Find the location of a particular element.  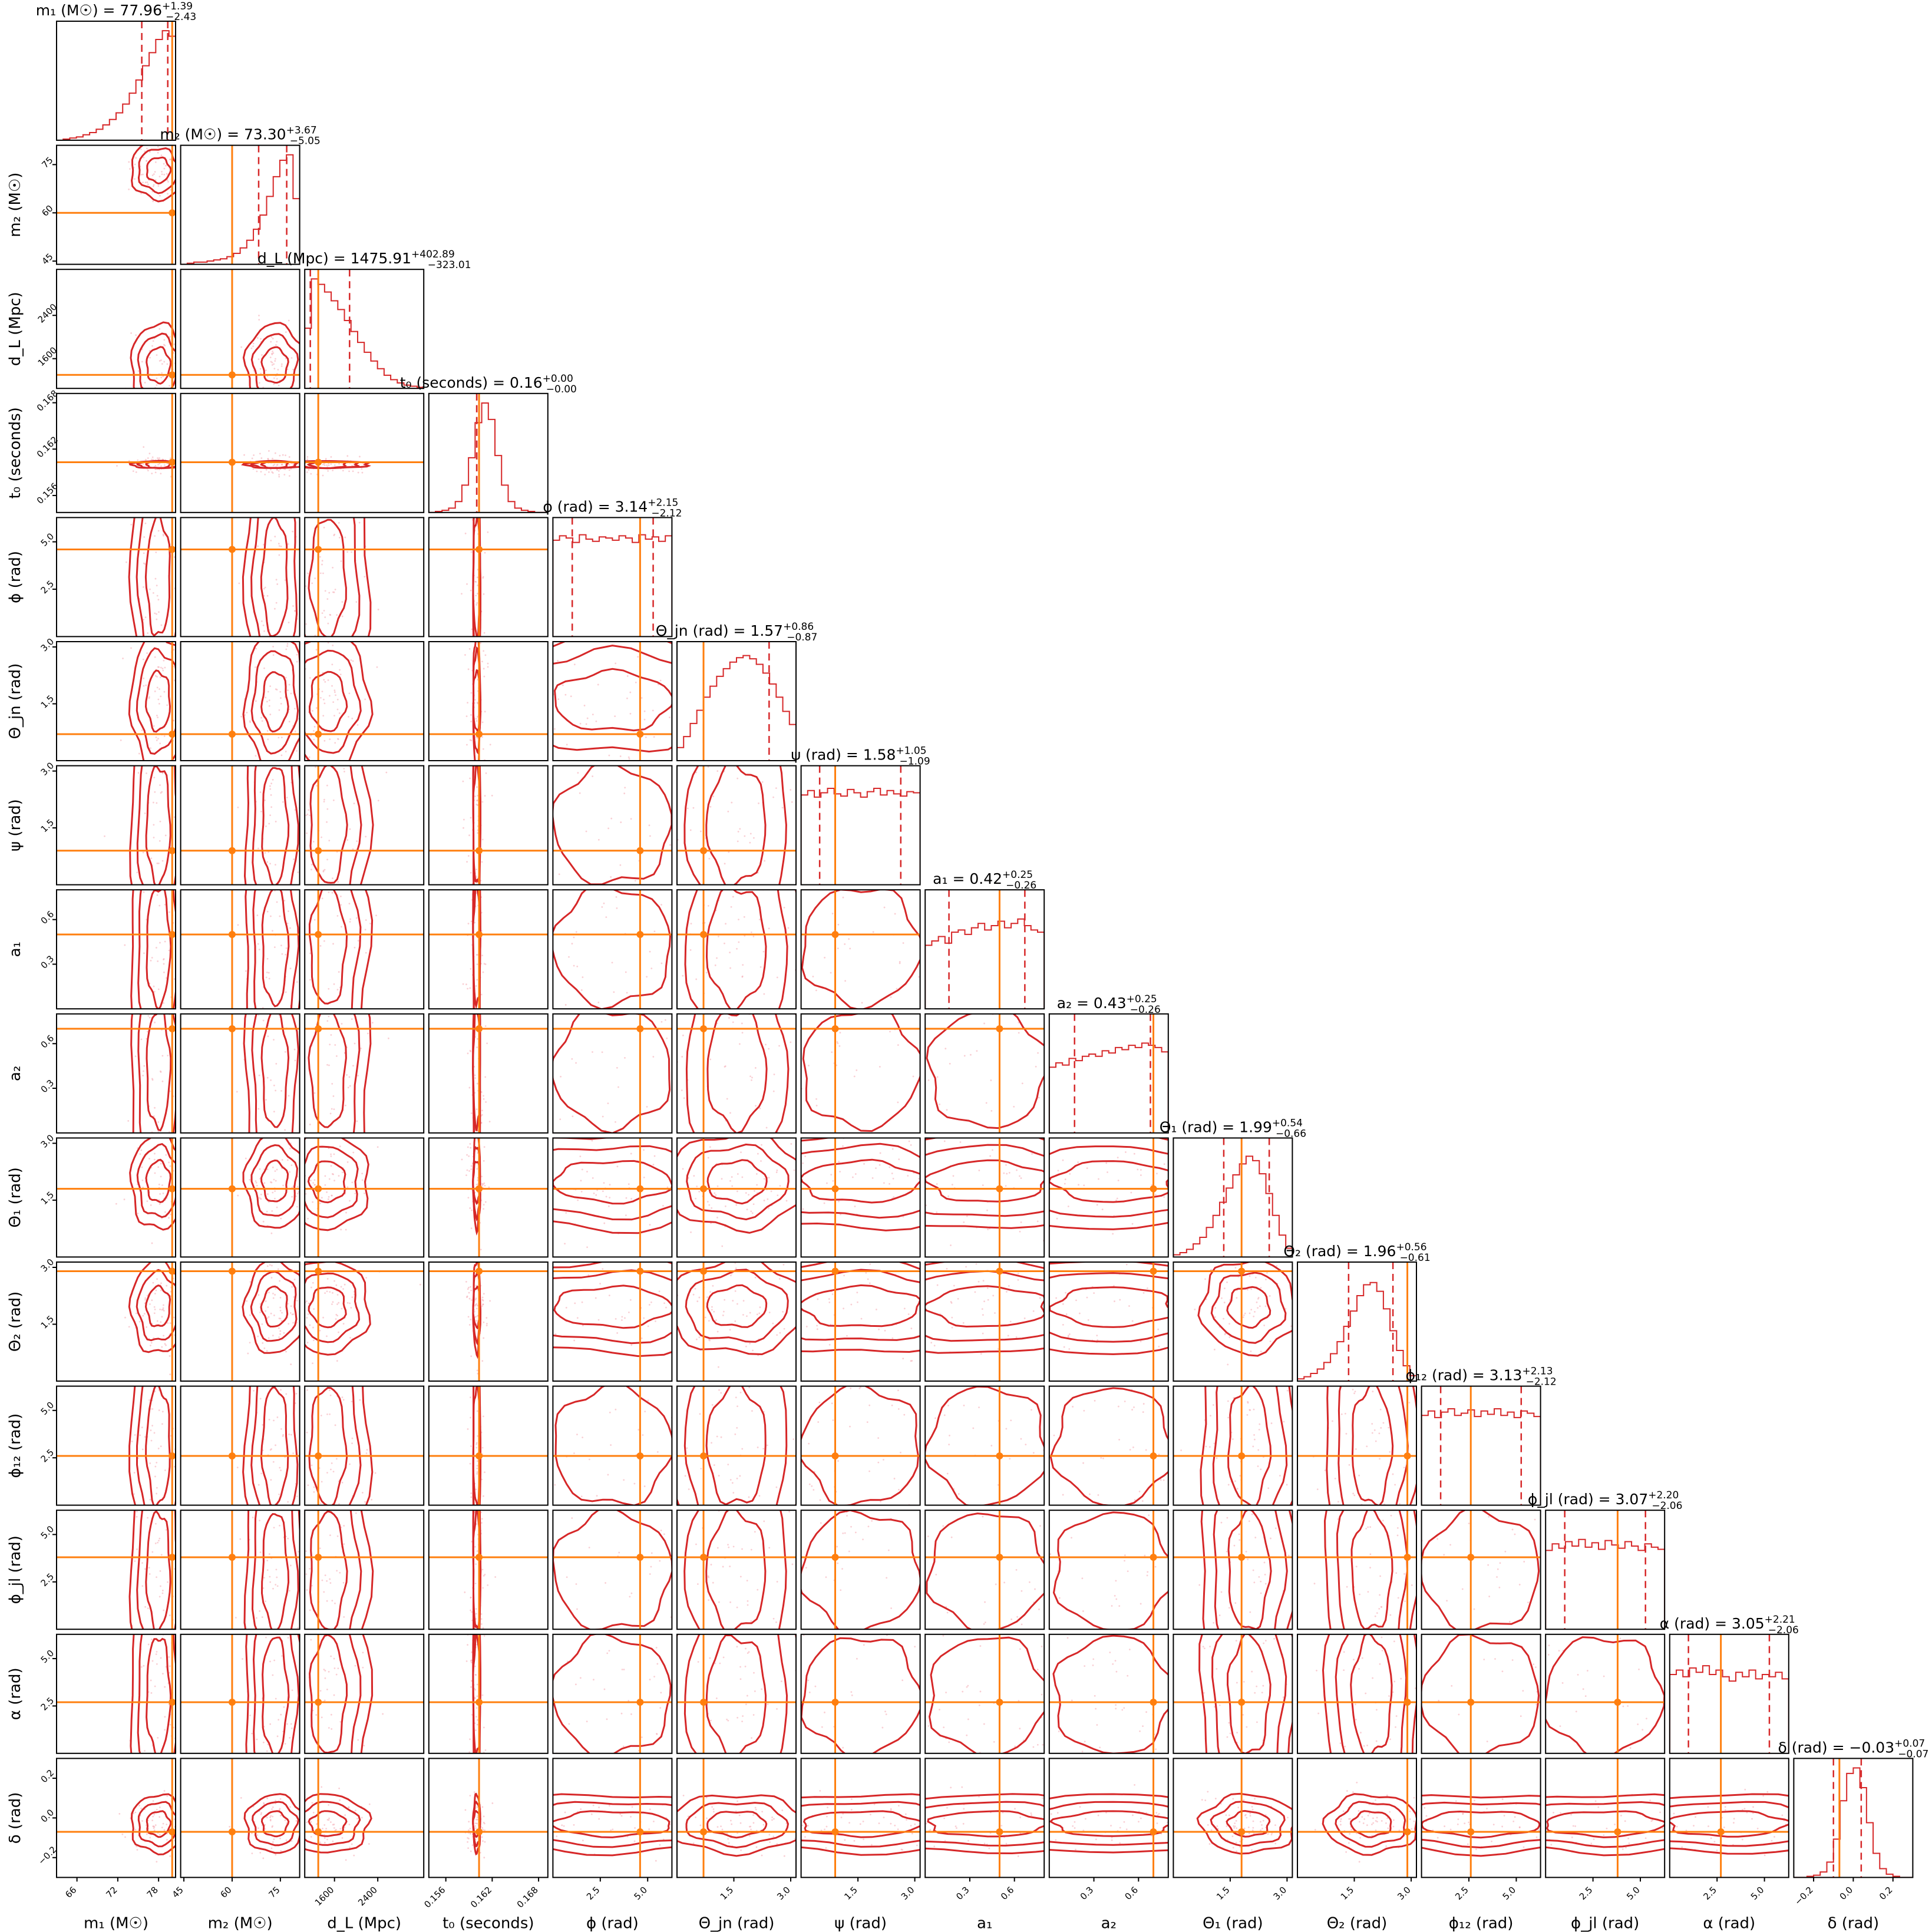

y-tick-label-dL: 2400 is located at coordinates (48, 313).